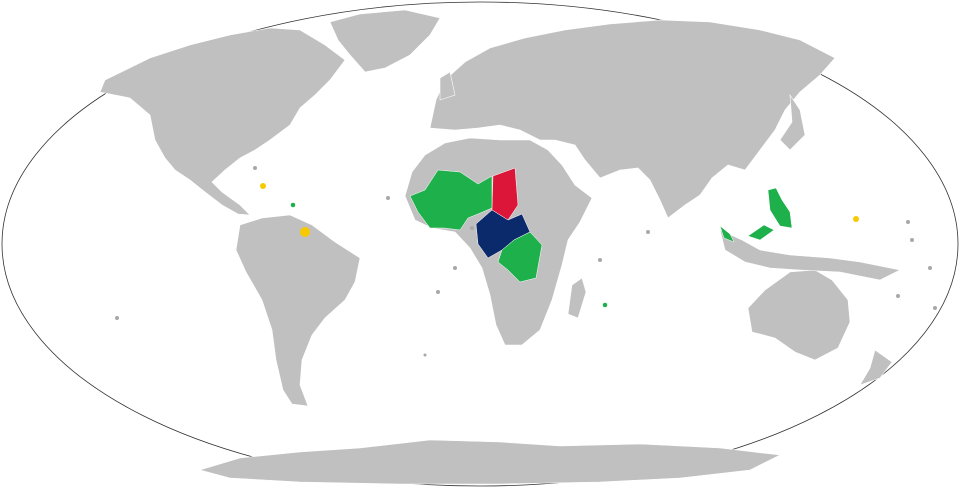 This screenshot has width=960, height=488. I want to click on malaysia, so click(727, 234).